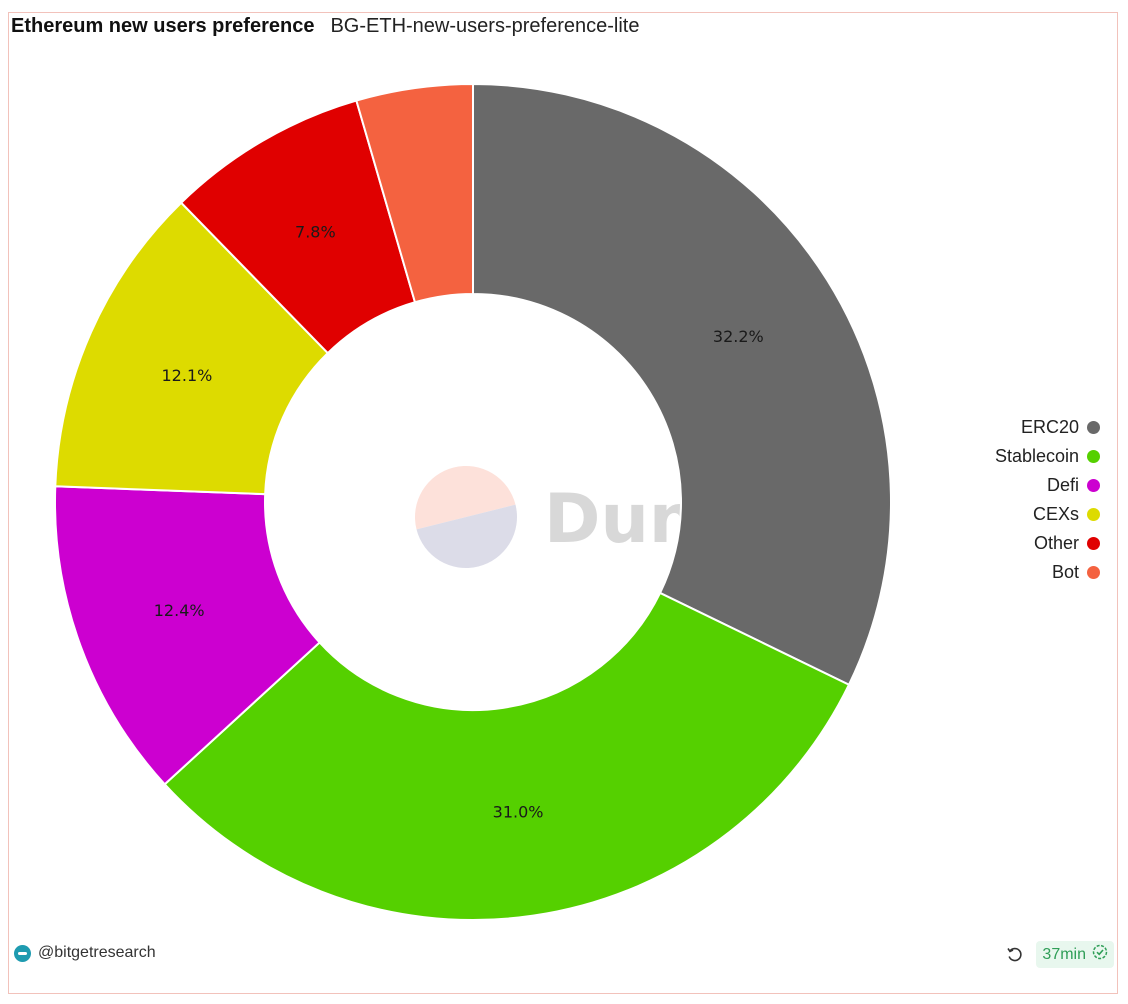 Image resolution: width=1128 pixels, height=1004 pixels. Describe the element at coordinates (414, 193) in the screenshot. I see `slice-bot` at that location.